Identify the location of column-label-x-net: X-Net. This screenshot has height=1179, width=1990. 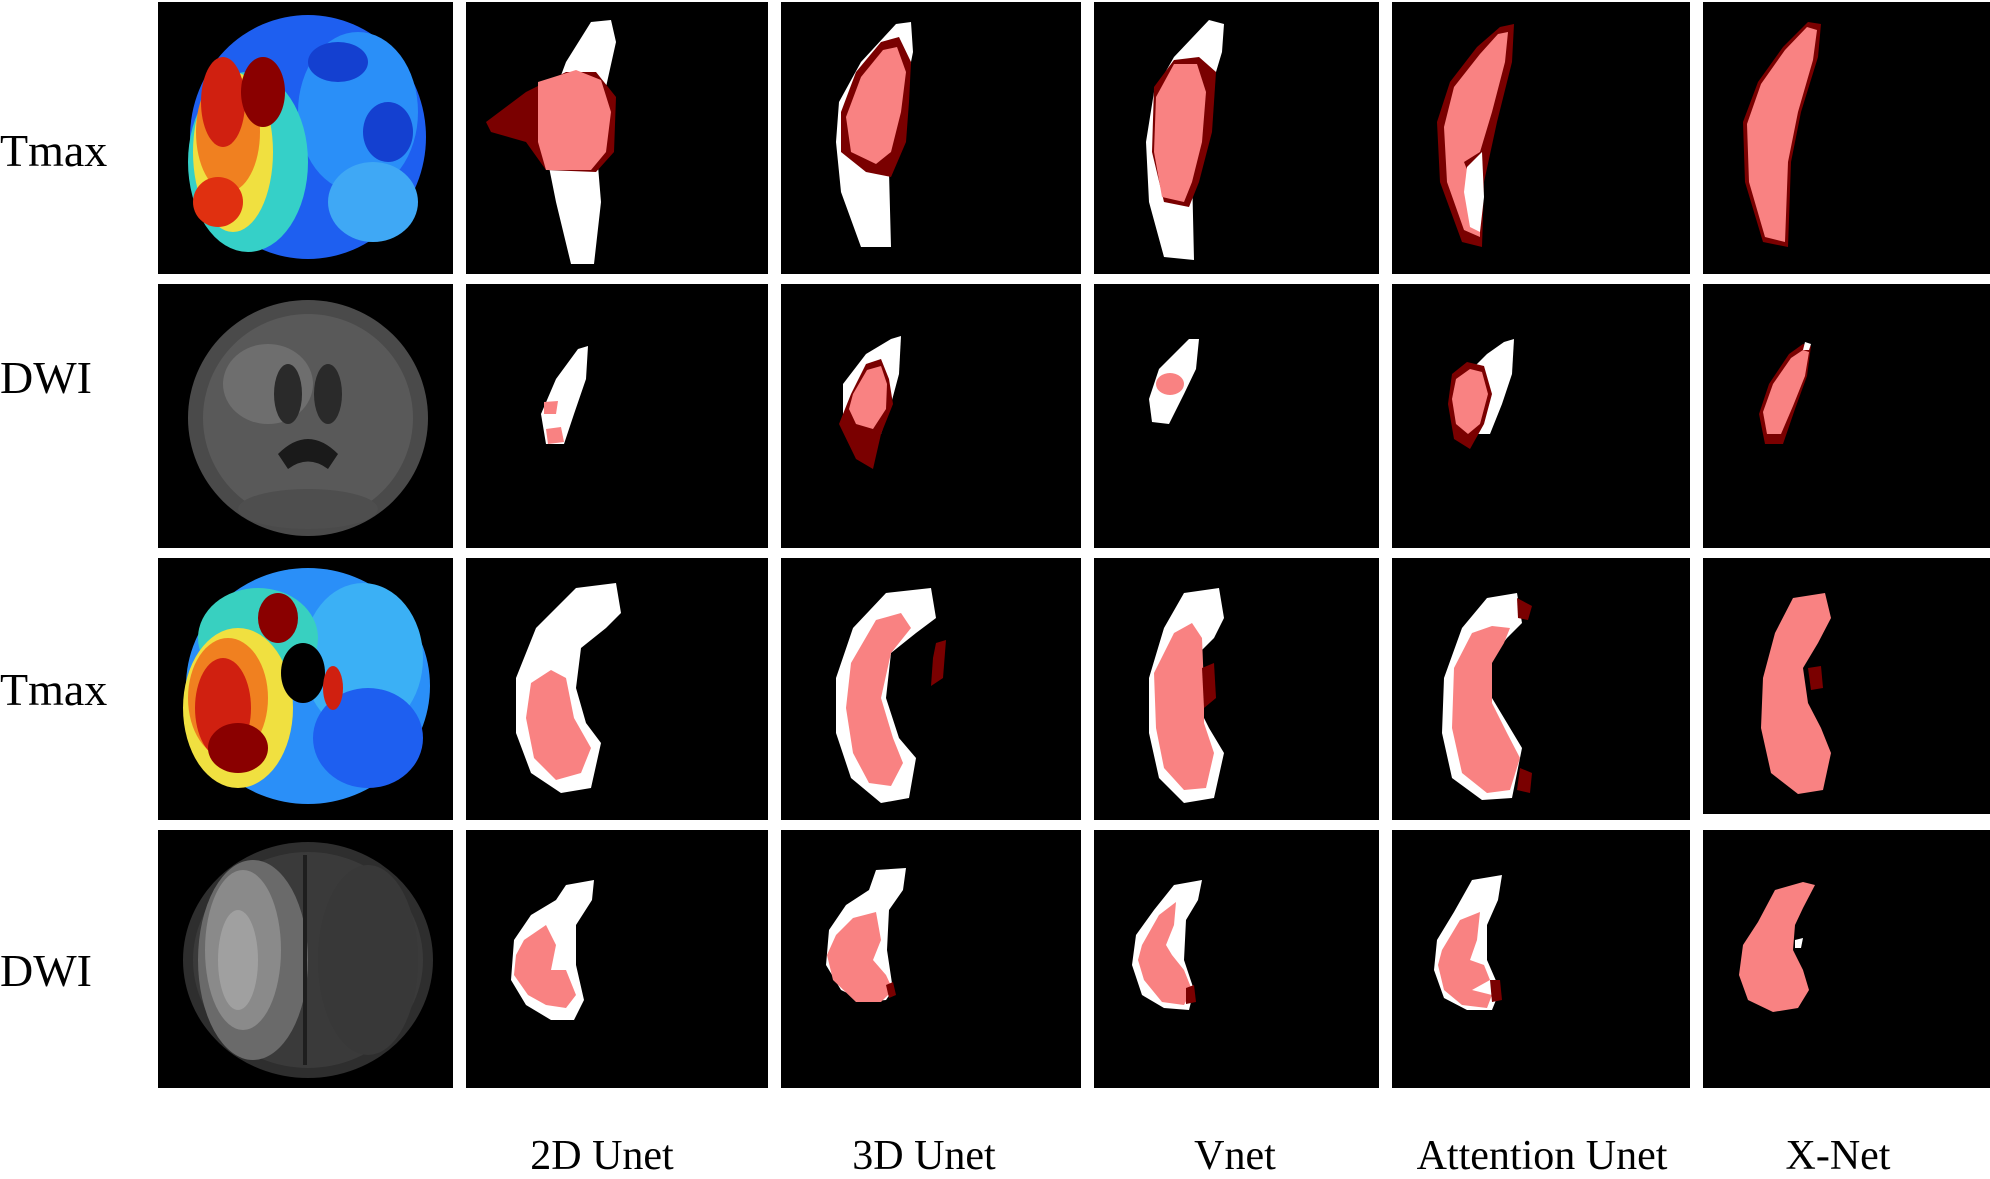
(1838, 1156).